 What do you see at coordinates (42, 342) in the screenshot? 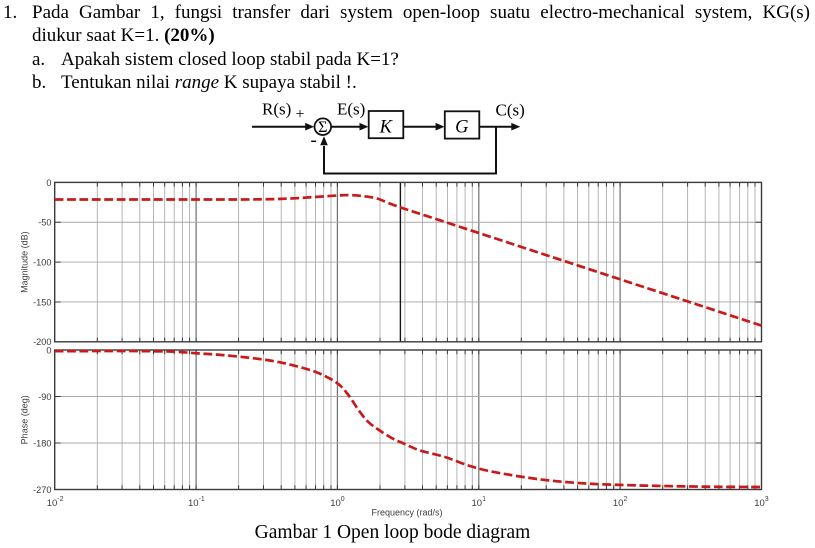
I see `svg-text: -200` at bounding box center [42, 342].